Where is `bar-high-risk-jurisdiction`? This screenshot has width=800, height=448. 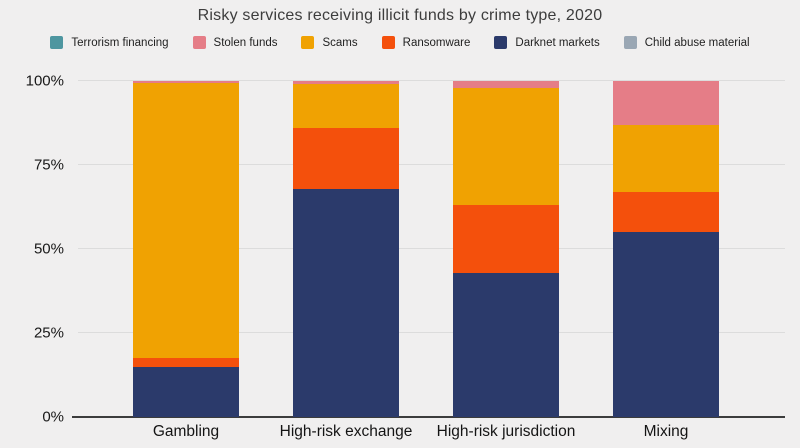
bar-high-risk-jurisdiction is located at coordinates (506, 249).